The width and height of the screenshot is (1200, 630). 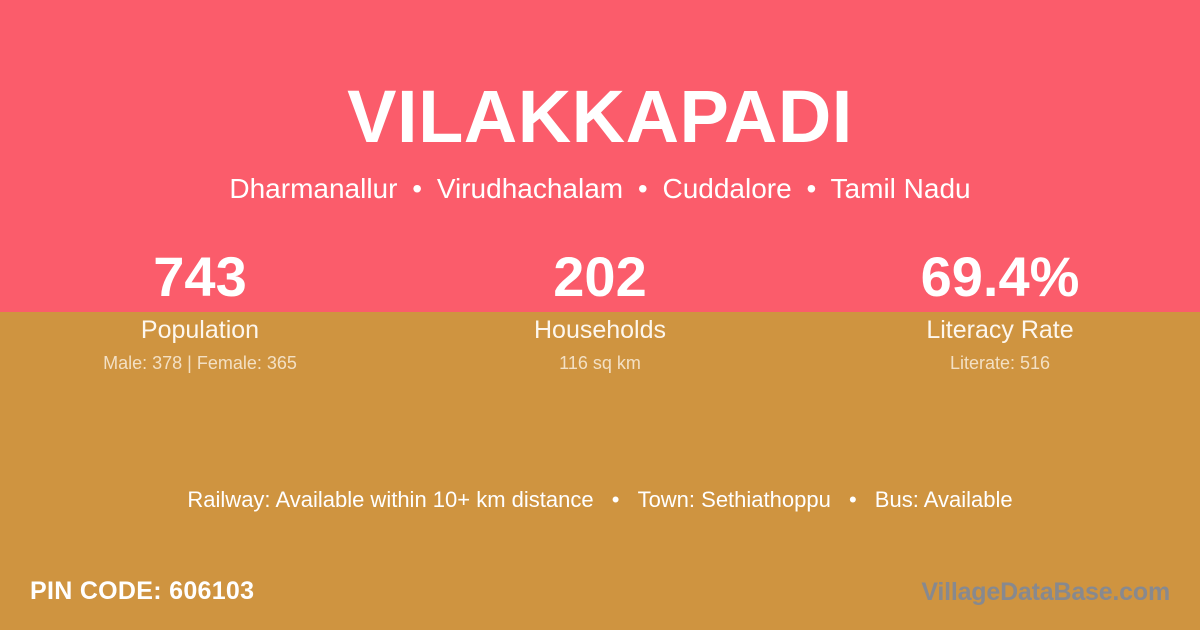 What do you see at coordinates (200, 363) in the screenshot?
I see `stat-sublabel: Male: 378 | Female: 365` at bounding box center [200, 363].